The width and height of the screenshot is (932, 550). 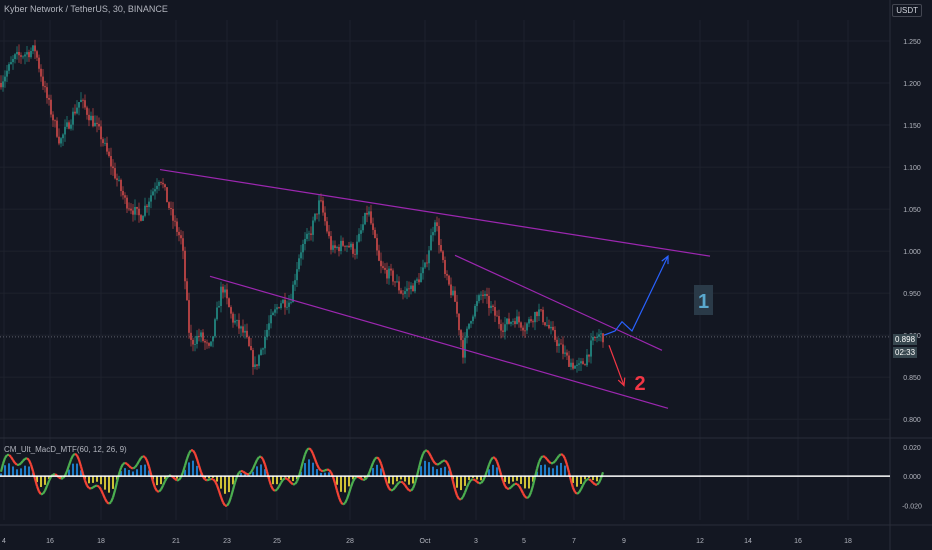 I want to click on indicator-layer, so click(x=302, y=477).